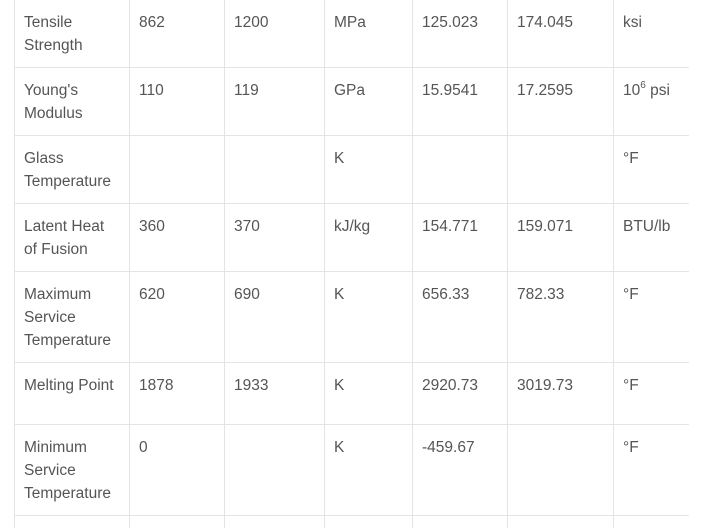  What do you see at coordinates (274, 317) in the screenshot?
I see `table-cell-max: 690` at bounding box center [274, 317].